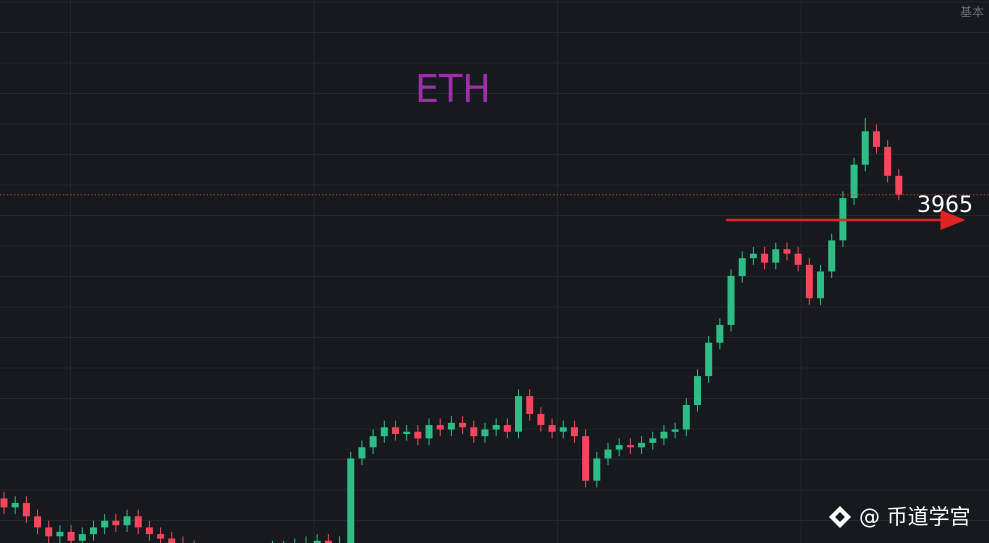 Image resolution: width=989 pixels, height=543 pixels. I want to click on watermark: @ 币道学宫, so click(915, 517).